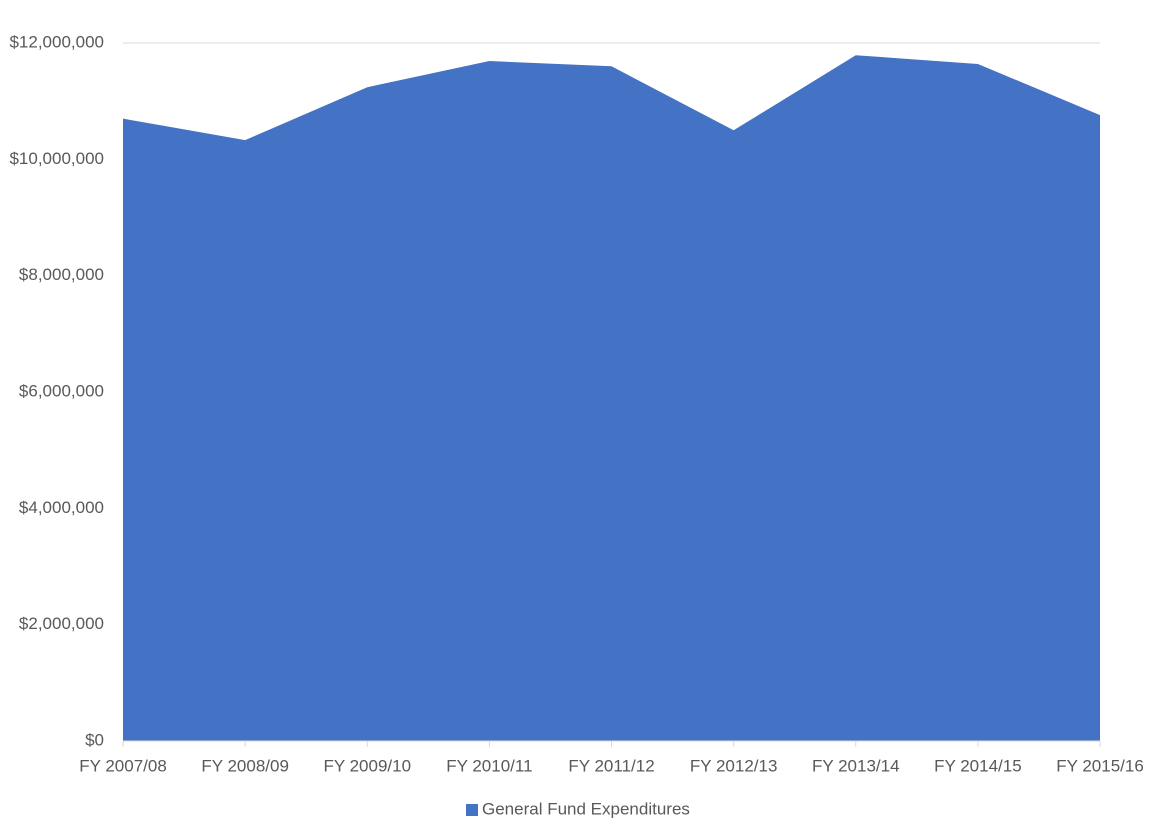 The height and width of the screenshot is (827, 1160). I want to click on x-tick-label: FY 2008/09, so click(245, 765).